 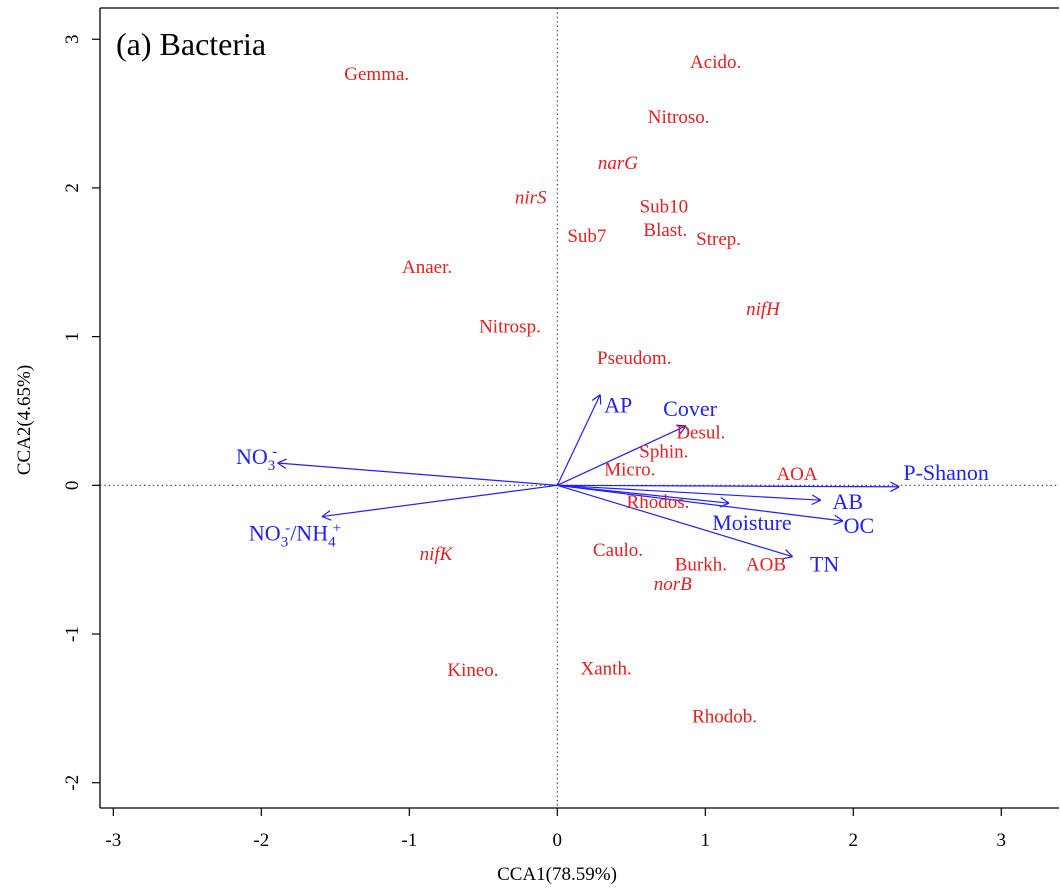 I want to click on env-arrow-moisture, so click(x=643, y=494).